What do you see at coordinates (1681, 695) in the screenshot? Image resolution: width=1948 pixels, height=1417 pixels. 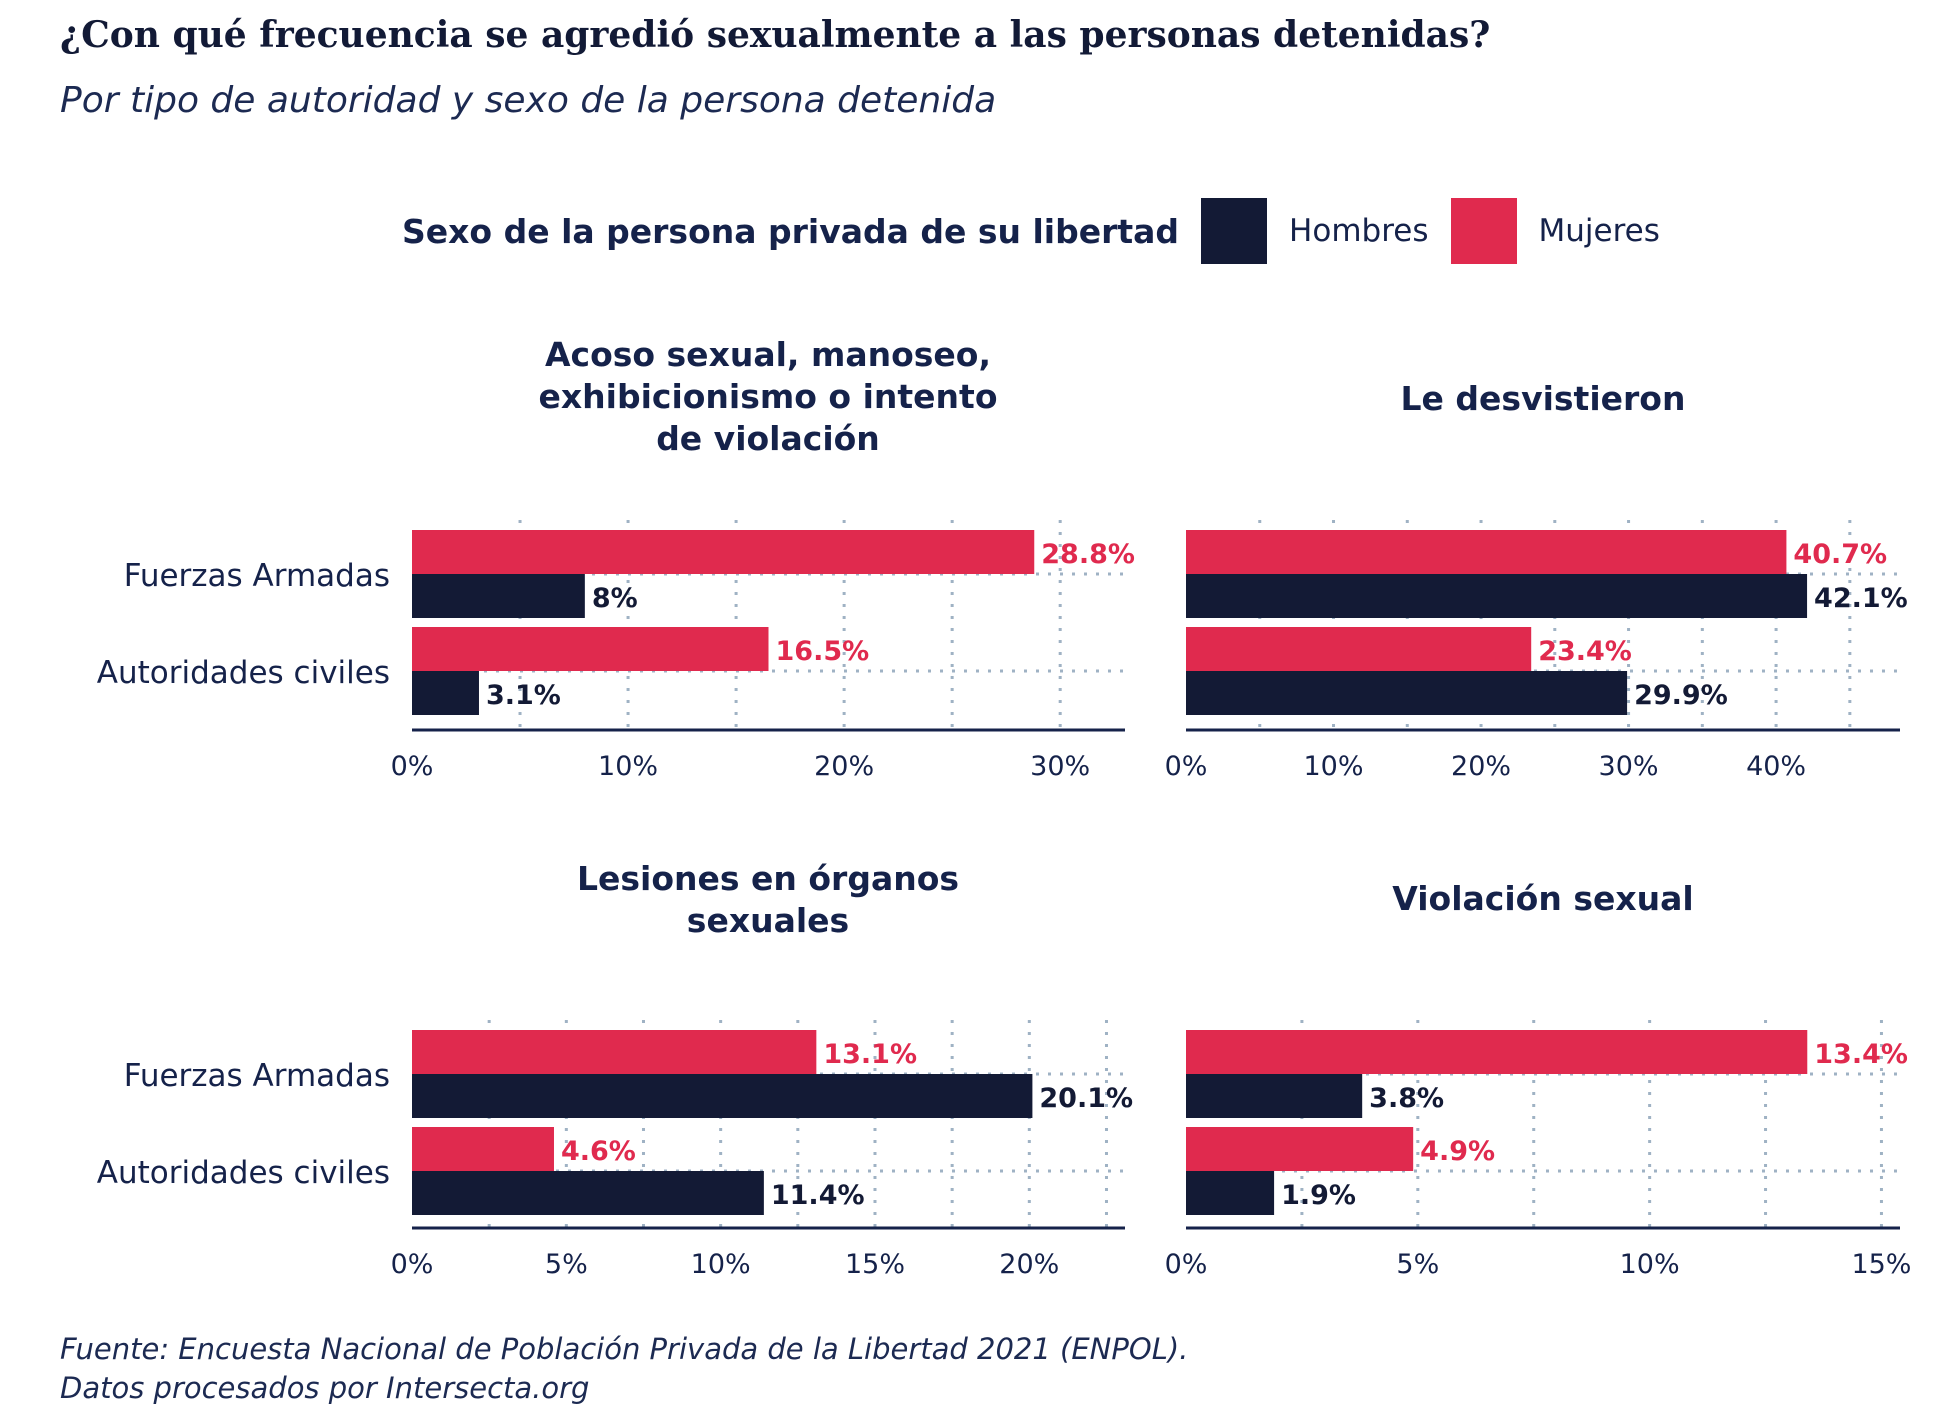 I see `panel-2-label-hombres-2: 29.9%` at bounding box center [1681, 695].